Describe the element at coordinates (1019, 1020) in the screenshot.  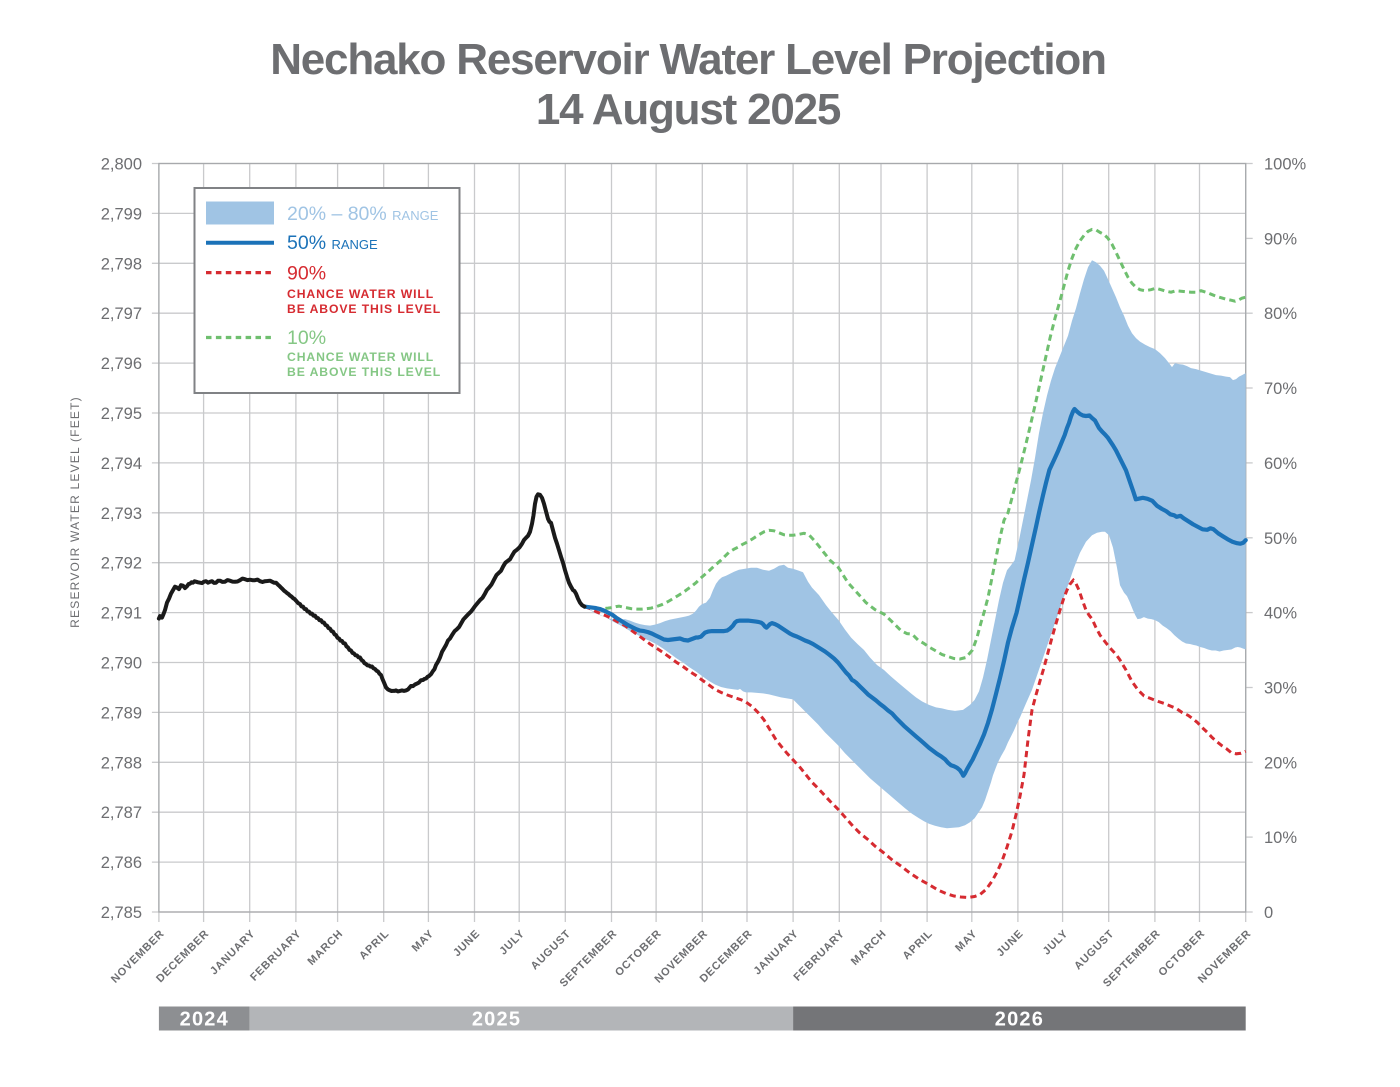
I see `svg-text: 2026` at that location.